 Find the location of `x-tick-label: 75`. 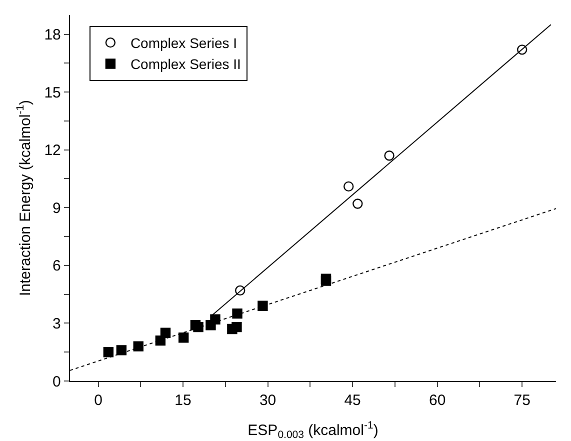

x-tick-label: 75 is located at coordinates (522, 401).